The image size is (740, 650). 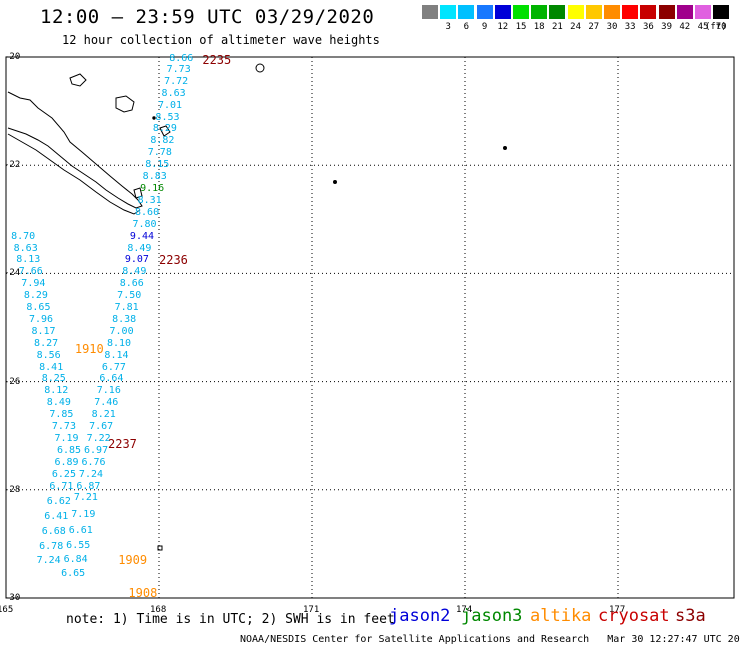 What do you see at coordinates (159, 153) in the screenshot?
I see `swh-observation: 7.78` at bounding box center [159, 153].